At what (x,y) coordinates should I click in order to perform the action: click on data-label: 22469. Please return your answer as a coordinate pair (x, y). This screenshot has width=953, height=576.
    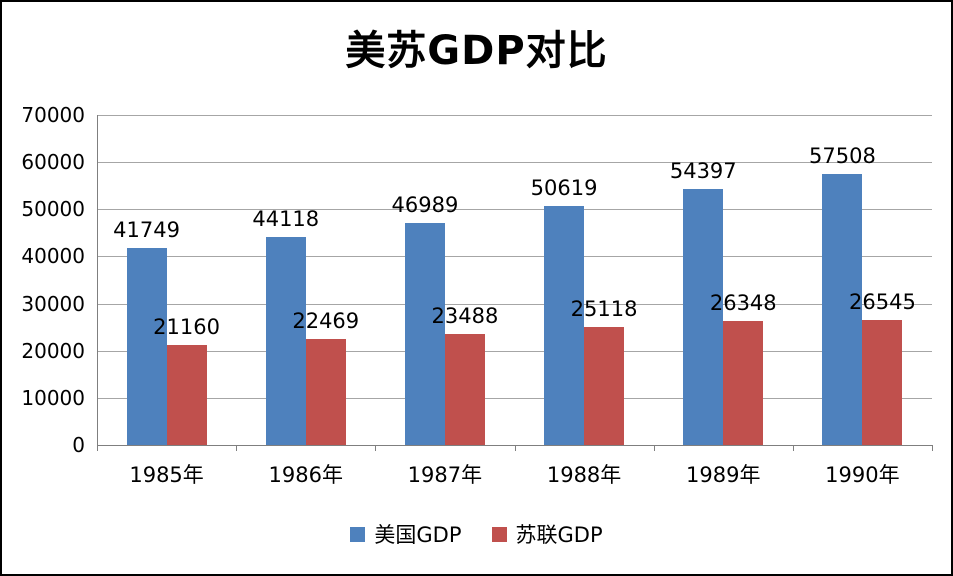
    Looking at the image, I should click on (326, 321).